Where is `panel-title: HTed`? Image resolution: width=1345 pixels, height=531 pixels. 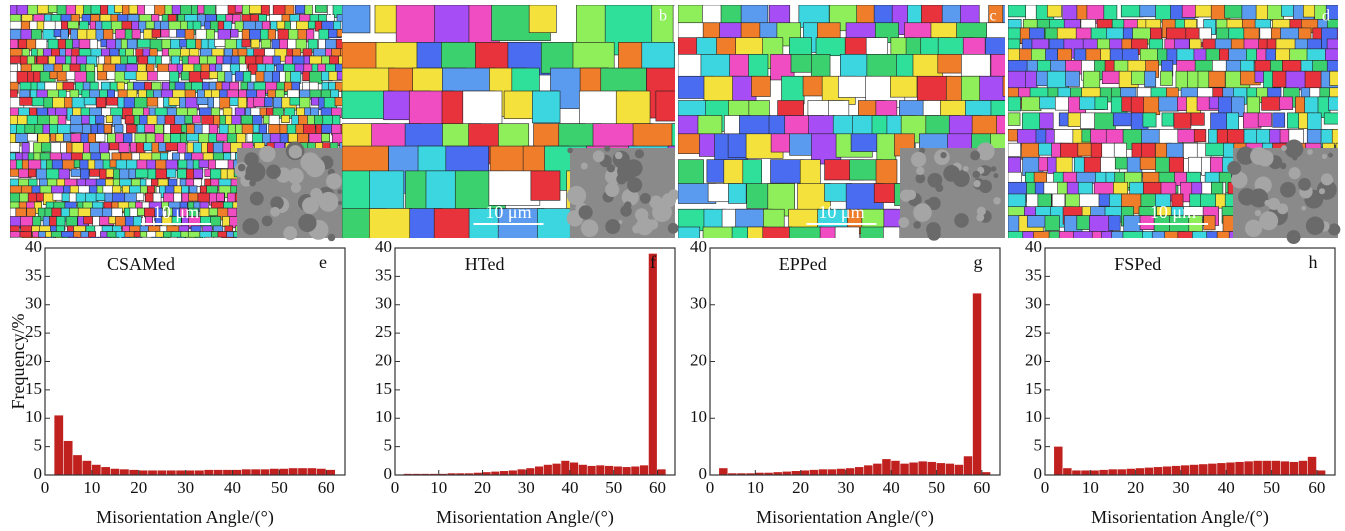
panel-title: HTed is located at coordinates (485, 264).